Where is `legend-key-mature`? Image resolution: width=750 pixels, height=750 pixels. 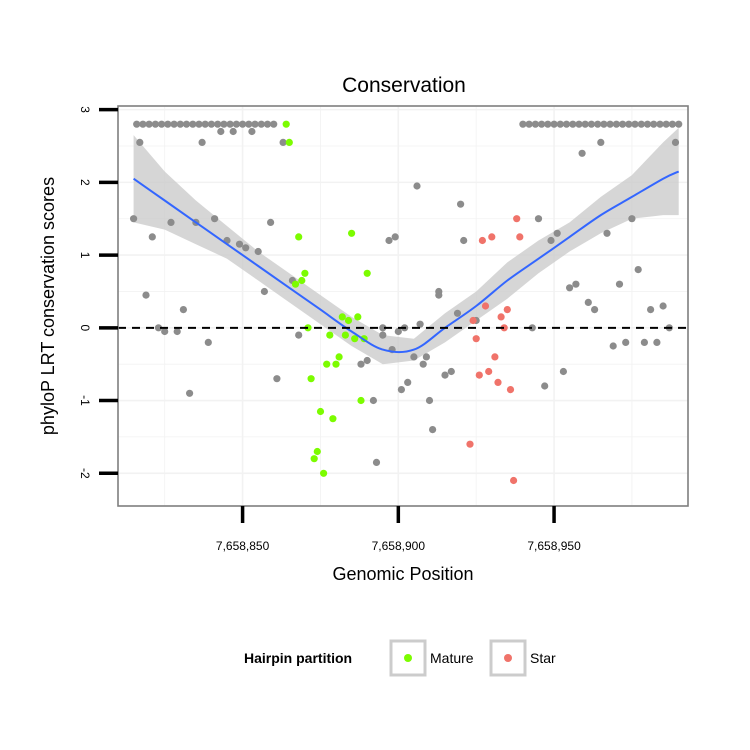 legend-key-mature is located at coordinates (408, 658).